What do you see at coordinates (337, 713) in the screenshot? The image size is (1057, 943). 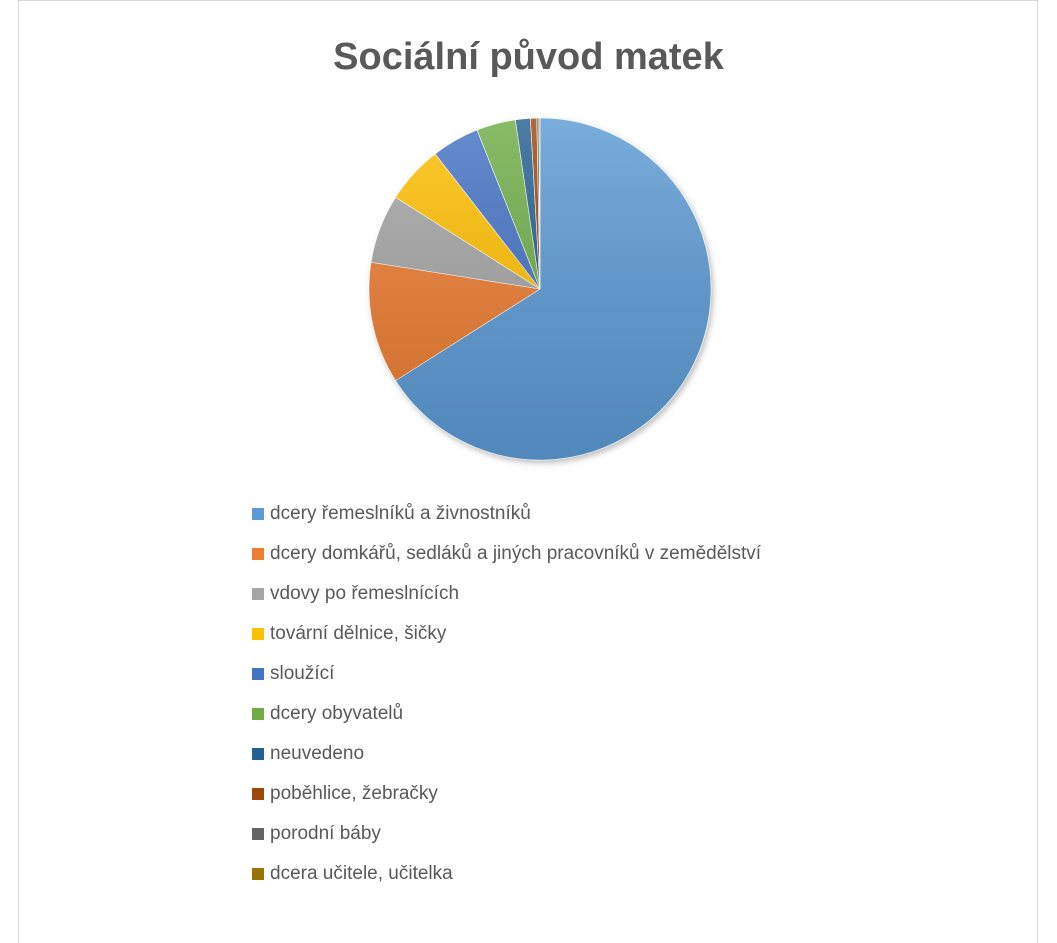 I see `legend-label: dcery obyvatelů` at bounding box center [337, 713].